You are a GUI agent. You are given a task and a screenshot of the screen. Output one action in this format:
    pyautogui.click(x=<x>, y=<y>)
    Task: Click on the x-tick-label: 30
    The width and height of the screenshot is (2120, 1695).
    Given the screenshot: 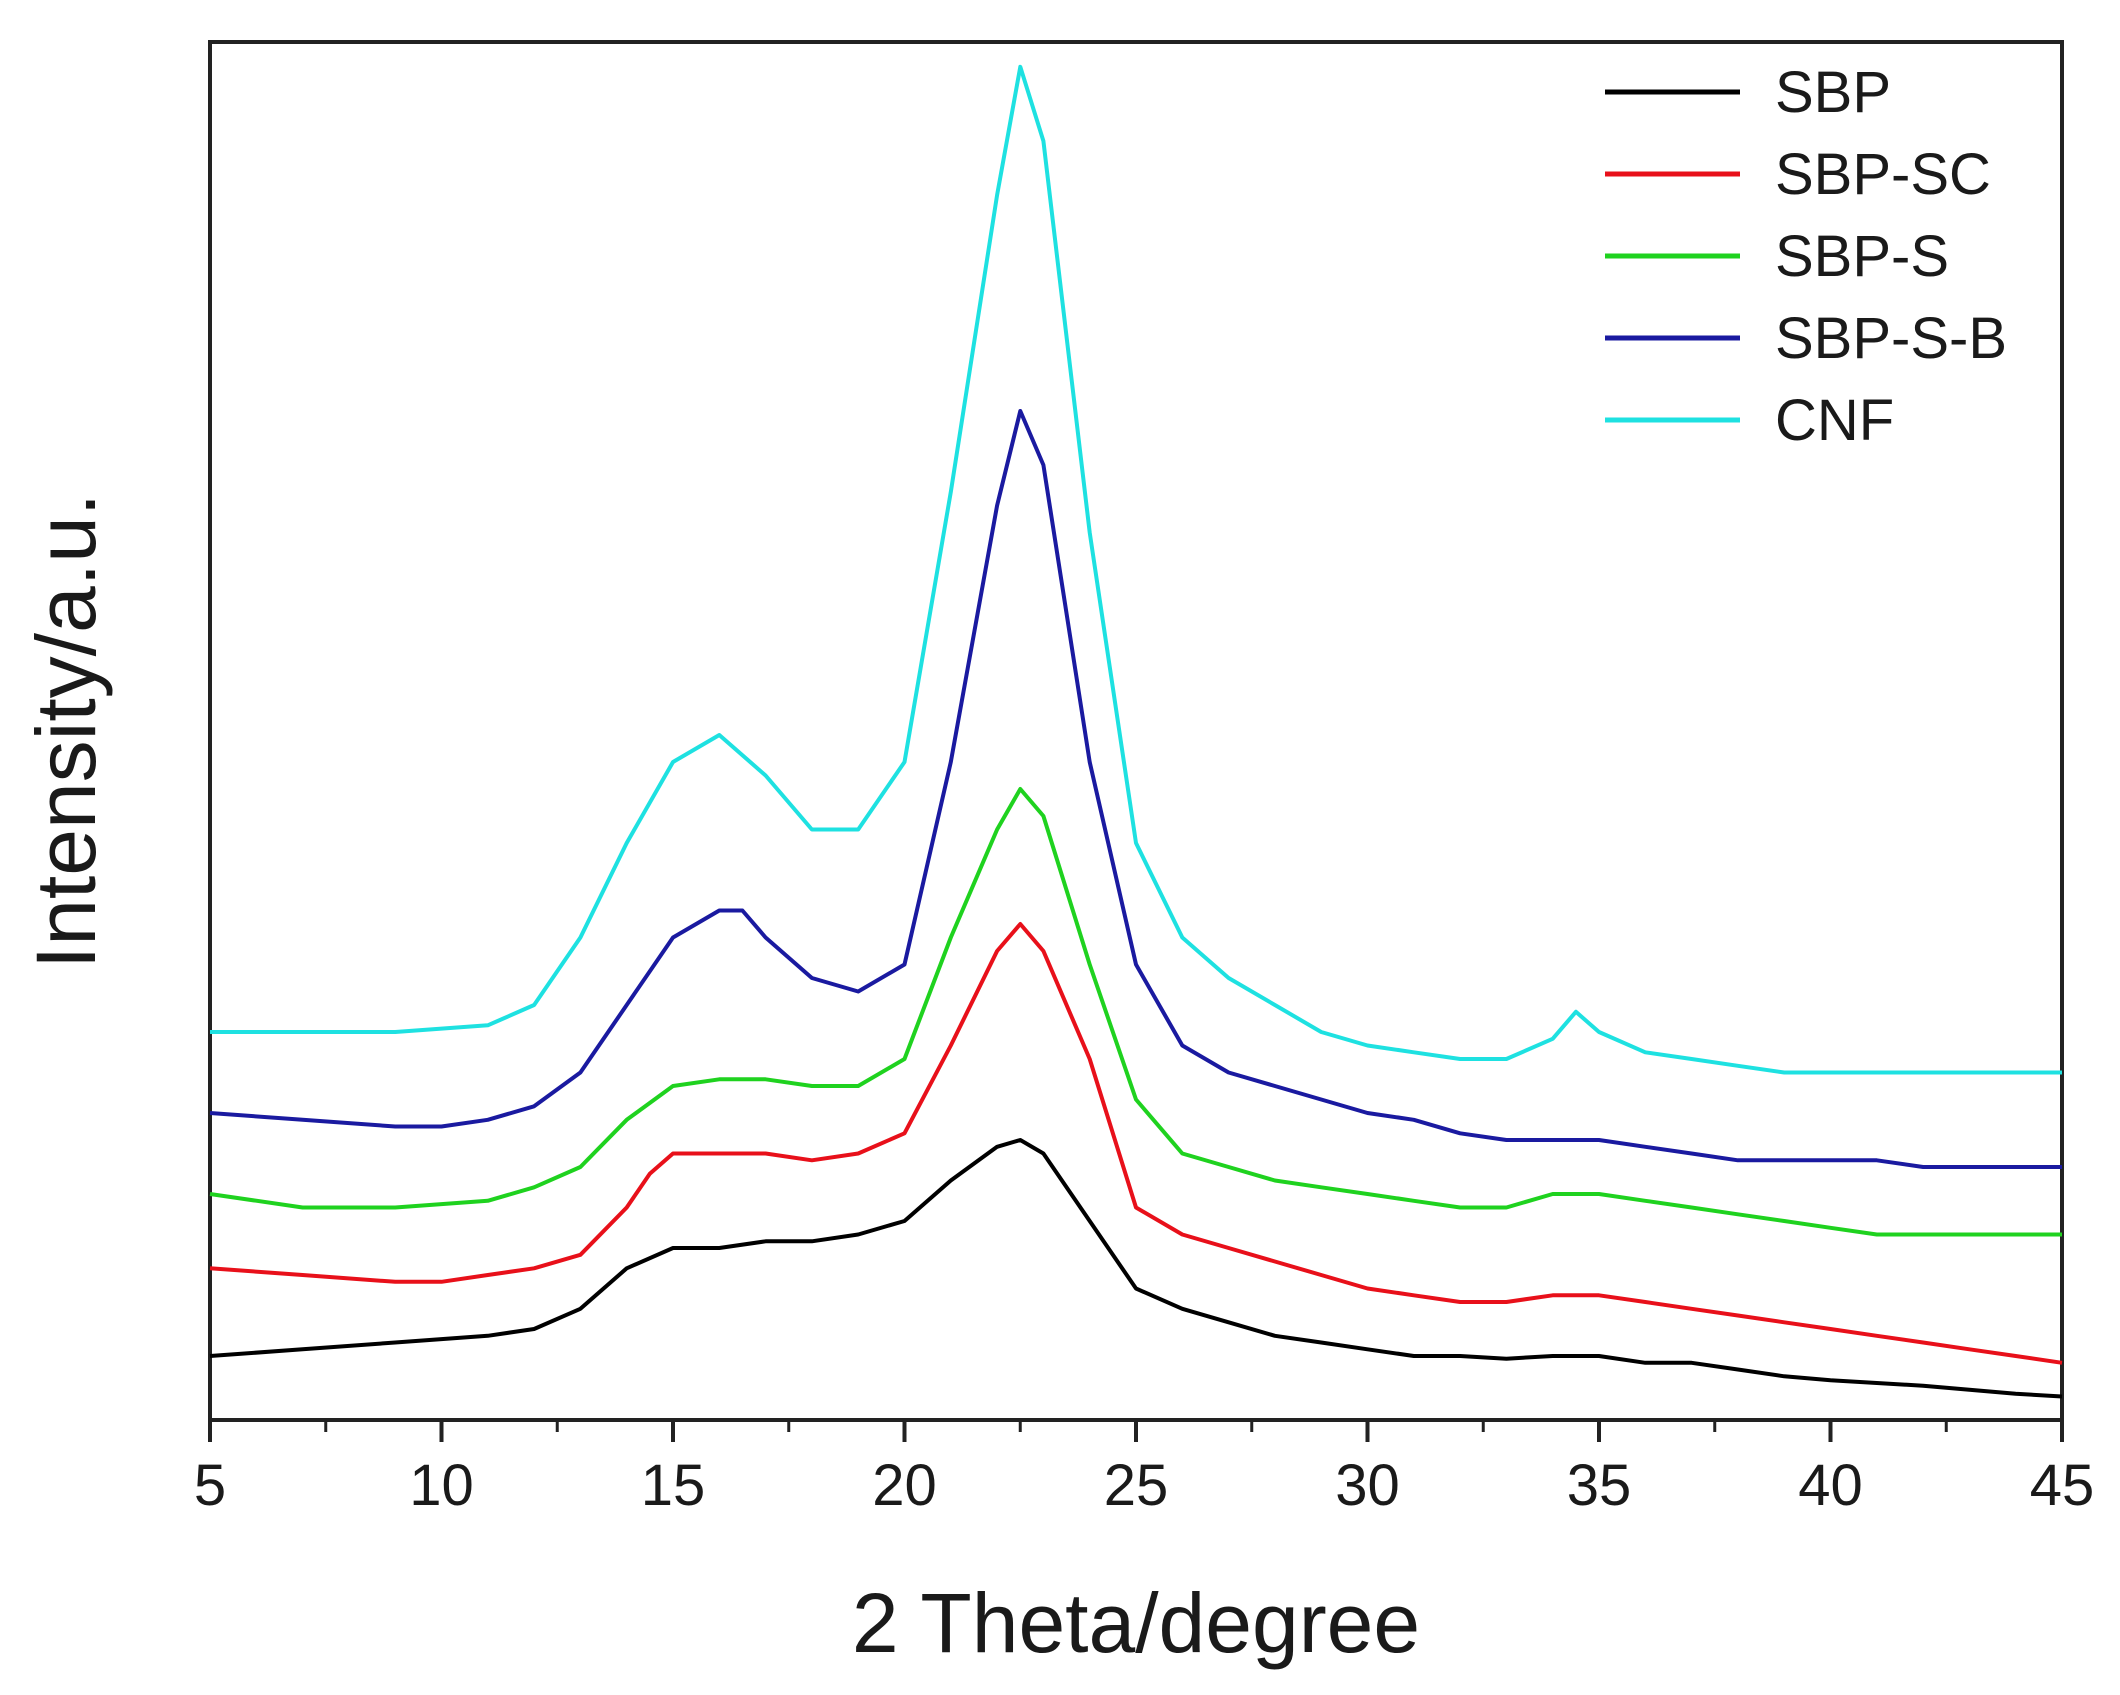 What is the action you would take?
    pyautogui.click(x=1367, y=1485)
    